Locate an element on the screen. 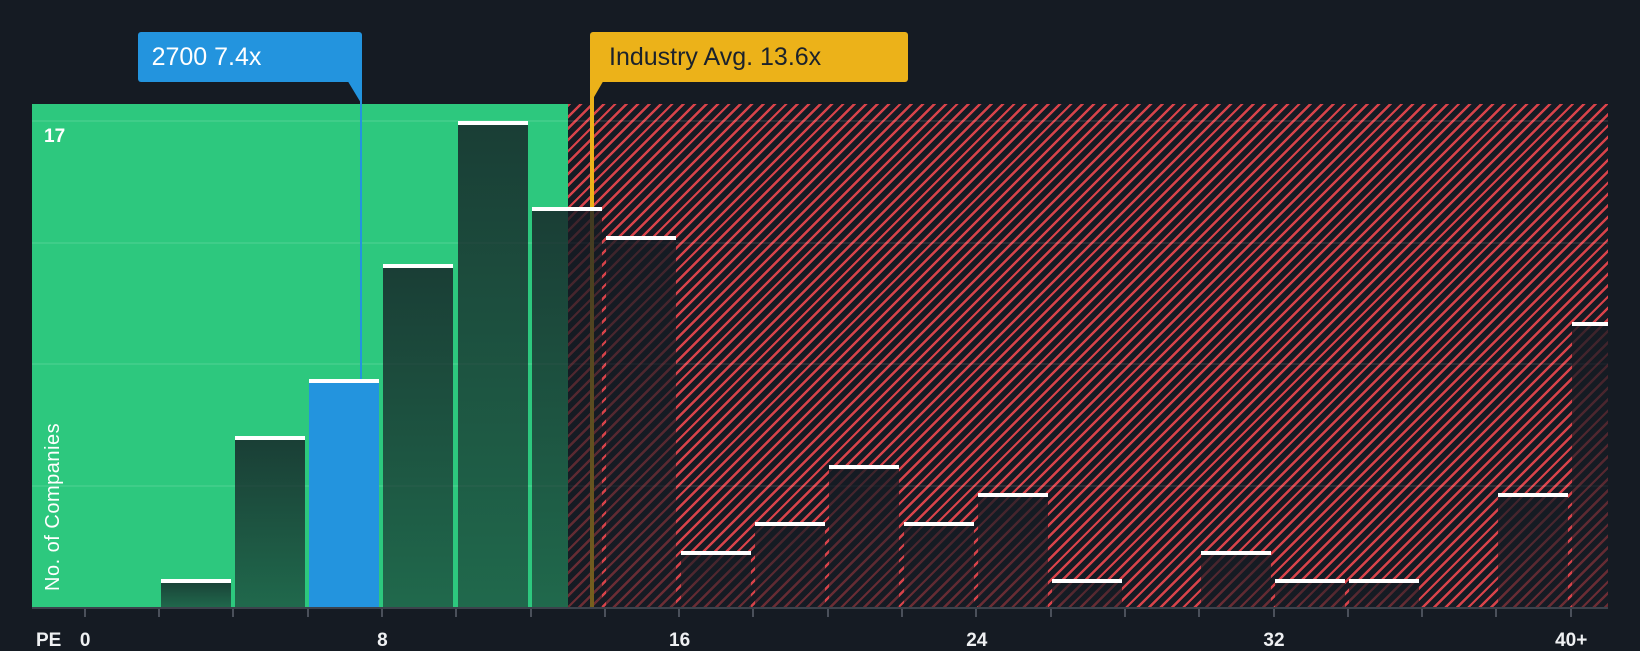 The width and height of the screenshot is (1640, 651). company-pe-tooltip: 2700 7.4x is located at coordinates (249, 57).